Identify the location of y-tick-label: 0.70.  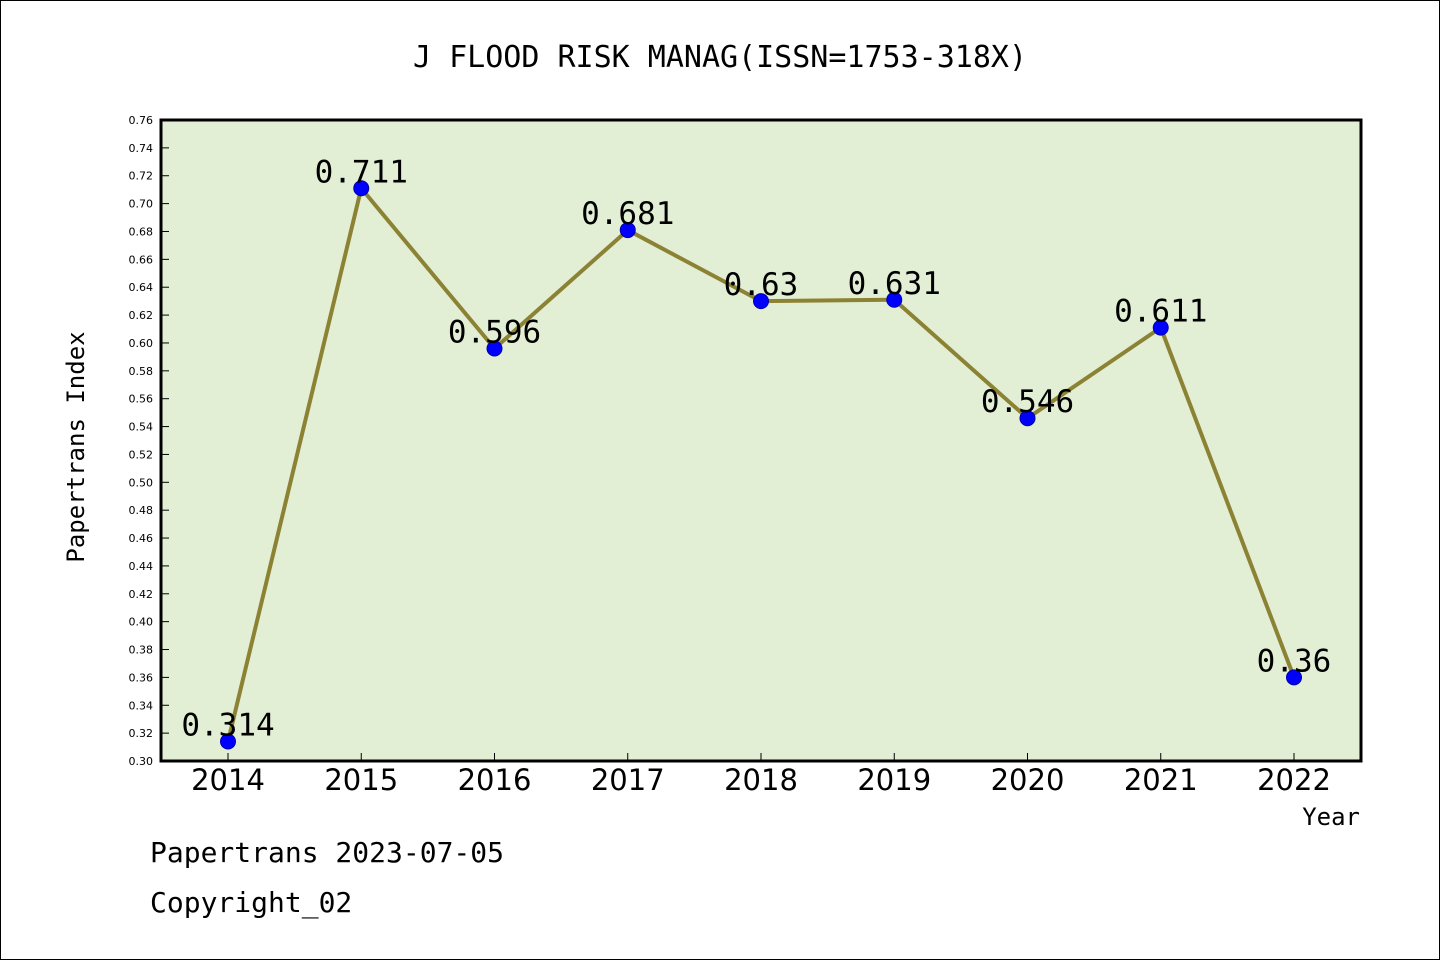
(141, 204).